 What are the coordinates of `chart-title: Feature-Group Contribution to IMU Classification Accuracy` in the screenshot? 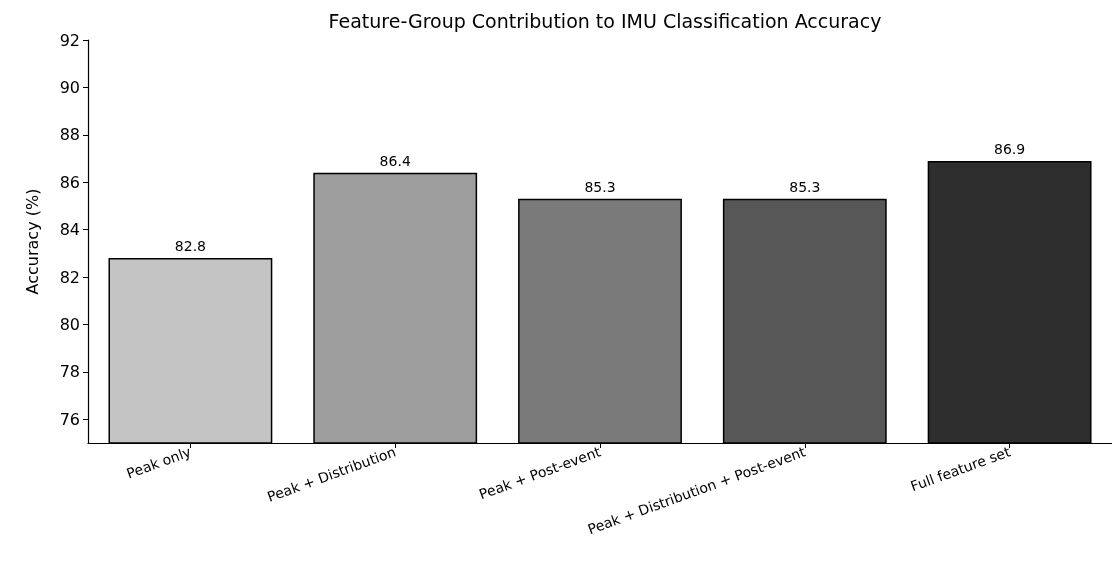 It's located at (605, 20).